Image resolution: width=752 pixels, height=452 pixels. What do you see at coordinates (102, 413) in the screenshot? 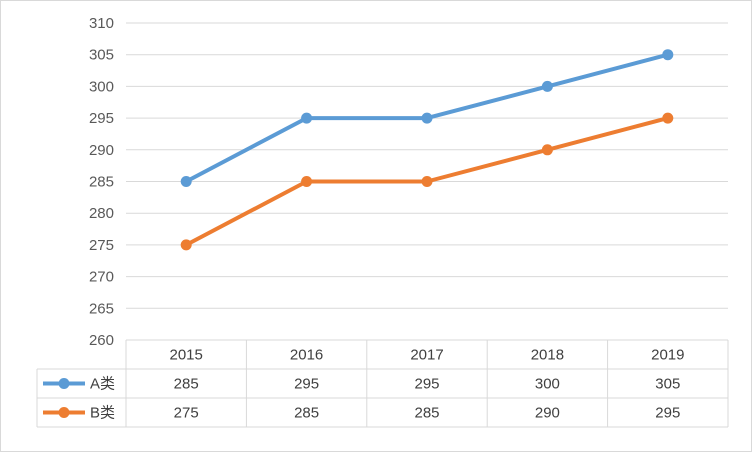
I see `legend-label: B类` at bounding box center [102, 413].